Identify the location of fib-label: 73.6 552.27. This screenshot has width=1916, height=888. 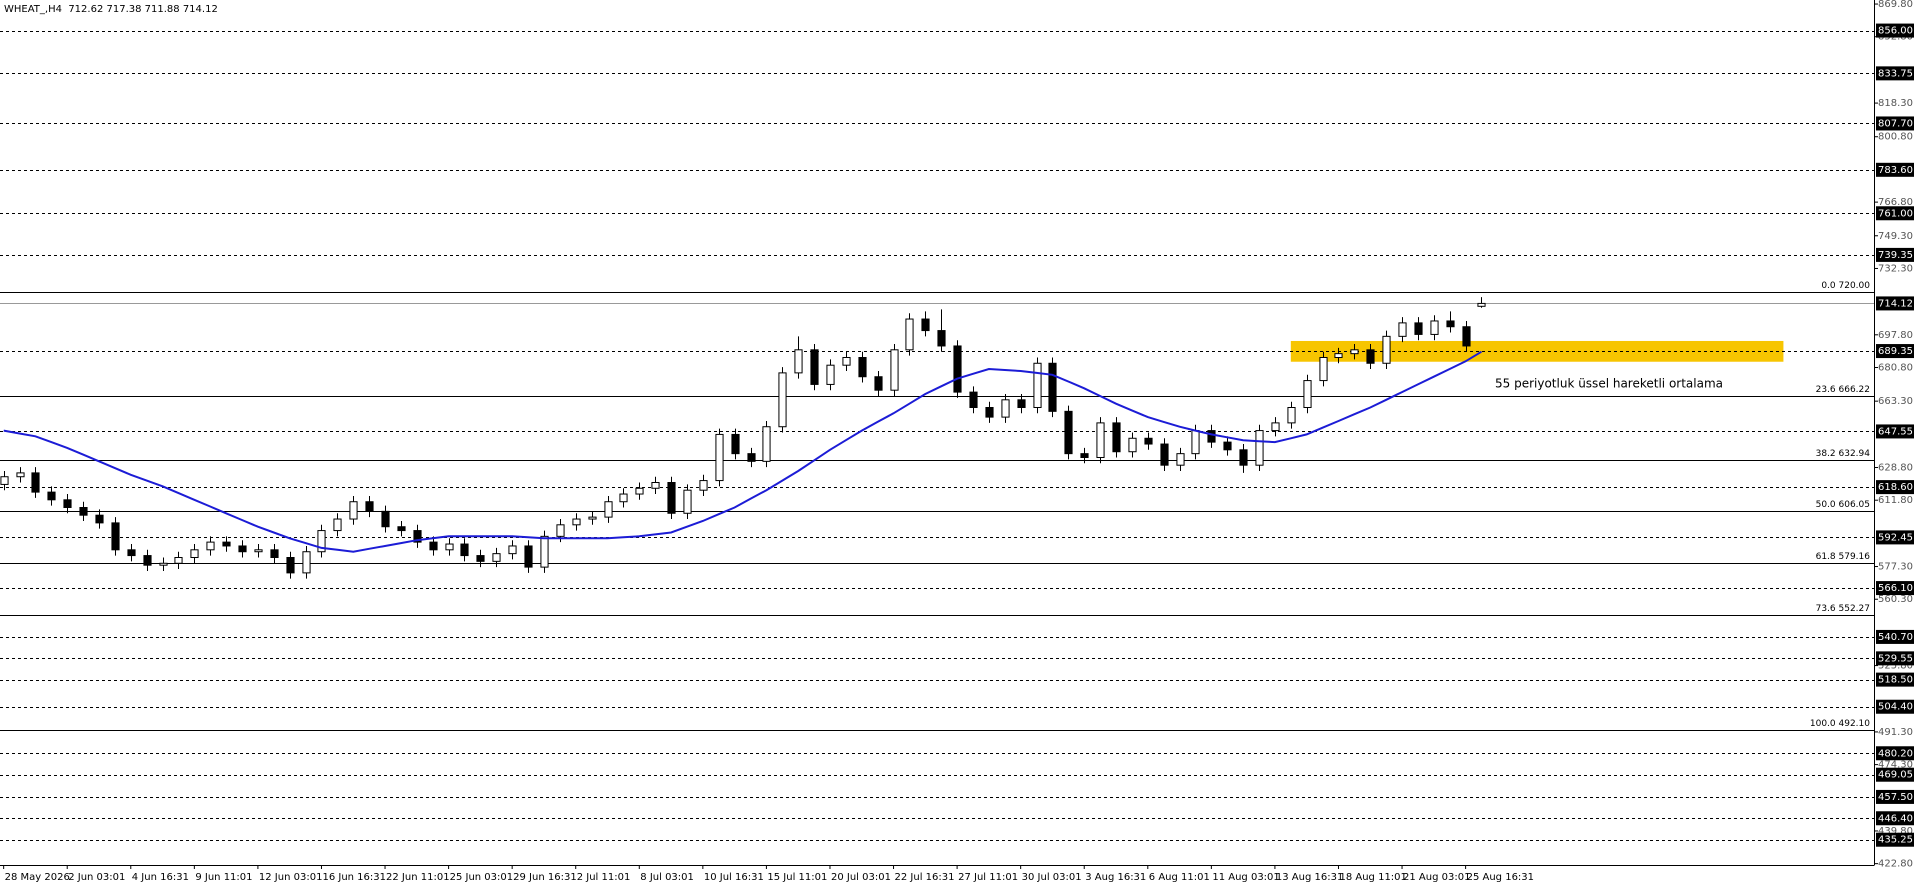
(1843, 609).